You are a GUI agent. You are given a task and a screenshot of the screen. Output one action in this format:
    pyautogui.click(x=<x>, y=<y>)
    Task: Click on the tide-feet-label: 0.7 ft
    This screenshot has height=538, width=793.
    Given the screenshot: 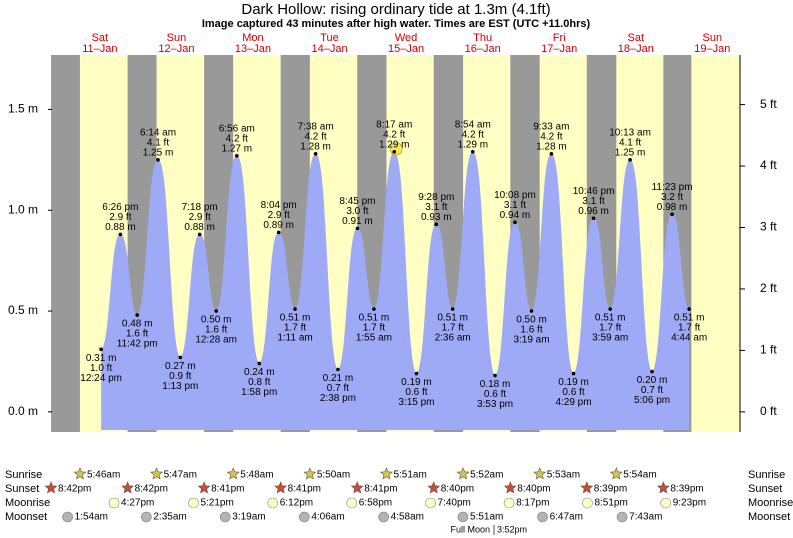 What is the action you would take?
    pyautogui.click(x=338, y=388)
    